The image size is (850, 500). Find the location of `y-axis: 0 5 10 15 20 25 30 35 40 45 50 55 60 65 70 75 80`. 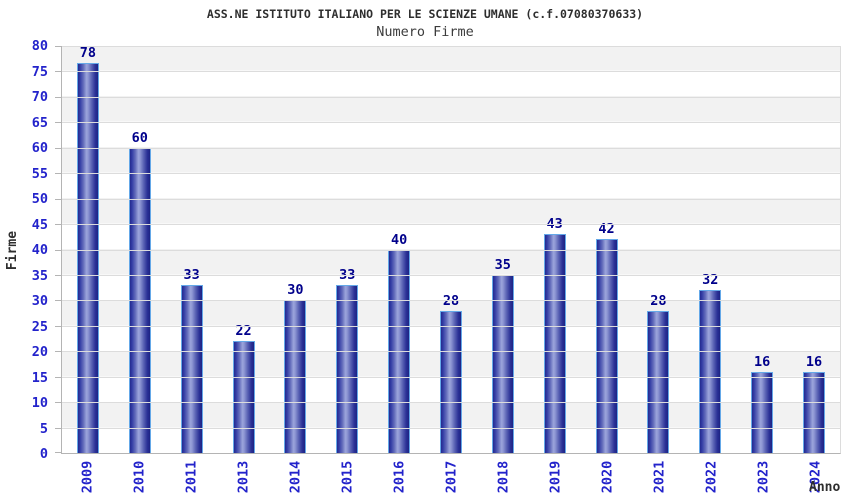

y-axis: 0 5 10 15 20 25 30 35 40 45 50 55 60 65 70 75 80 is located at coordinates (24, 250).